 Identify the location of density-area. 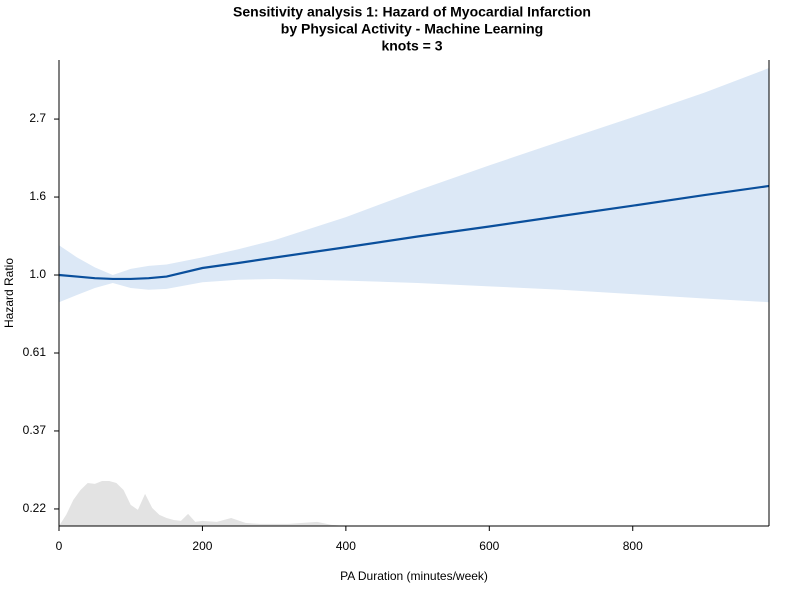
(202, 503).